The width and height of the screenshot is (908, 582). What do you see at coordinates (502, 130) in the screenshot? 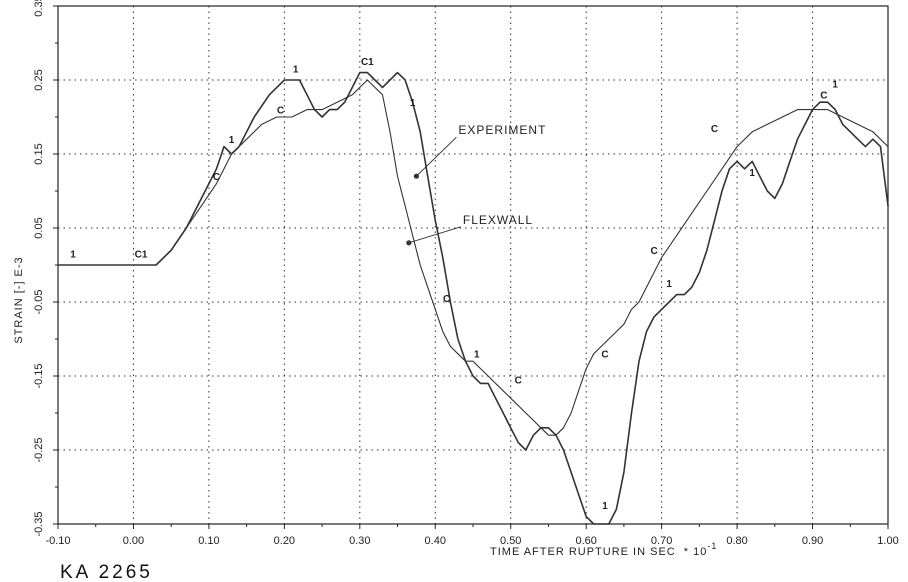
I see `annotation-label: EXPERIMENT` at bounding box center [502, 130].